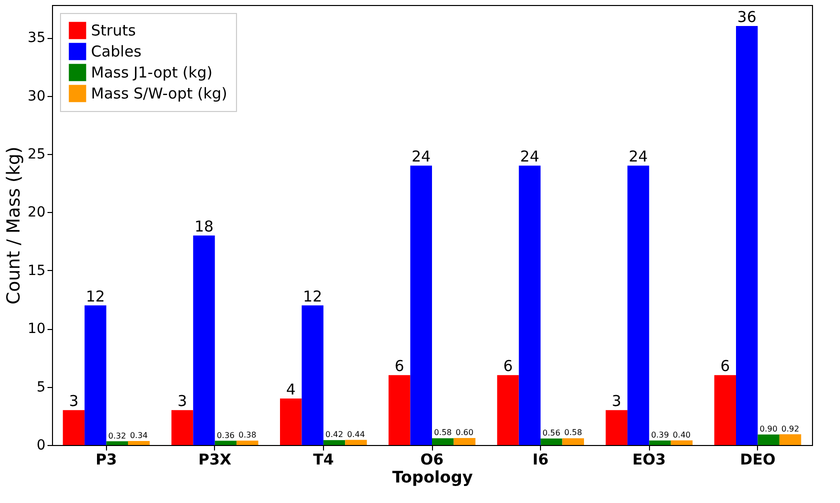 The height and width of the screenshot is (503, 840). Describe the element at coordinates (247, 435) in the screenshot. I see `data-label: 0.38` at that location.